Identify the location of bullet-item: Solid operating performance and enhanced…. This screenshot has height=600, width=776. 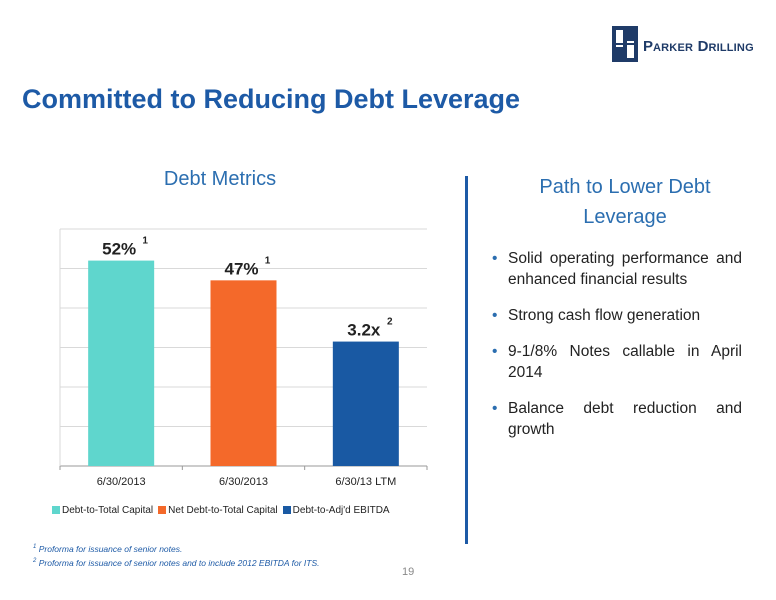
(616, 269).